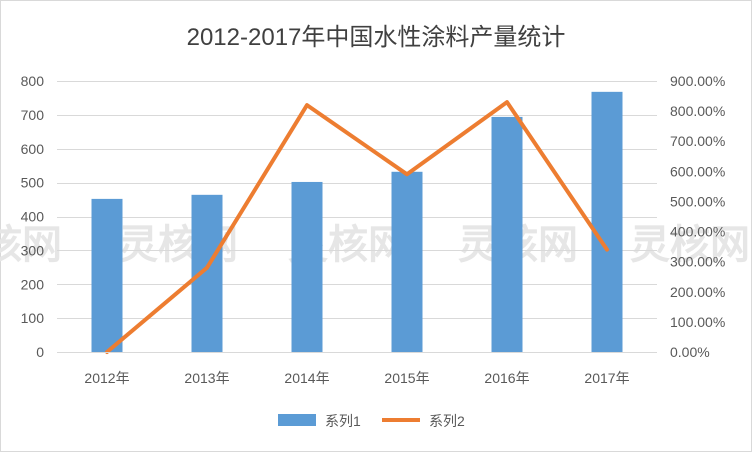  I want to click on y-right-tick-label: 300.00%, so click(697, 262).